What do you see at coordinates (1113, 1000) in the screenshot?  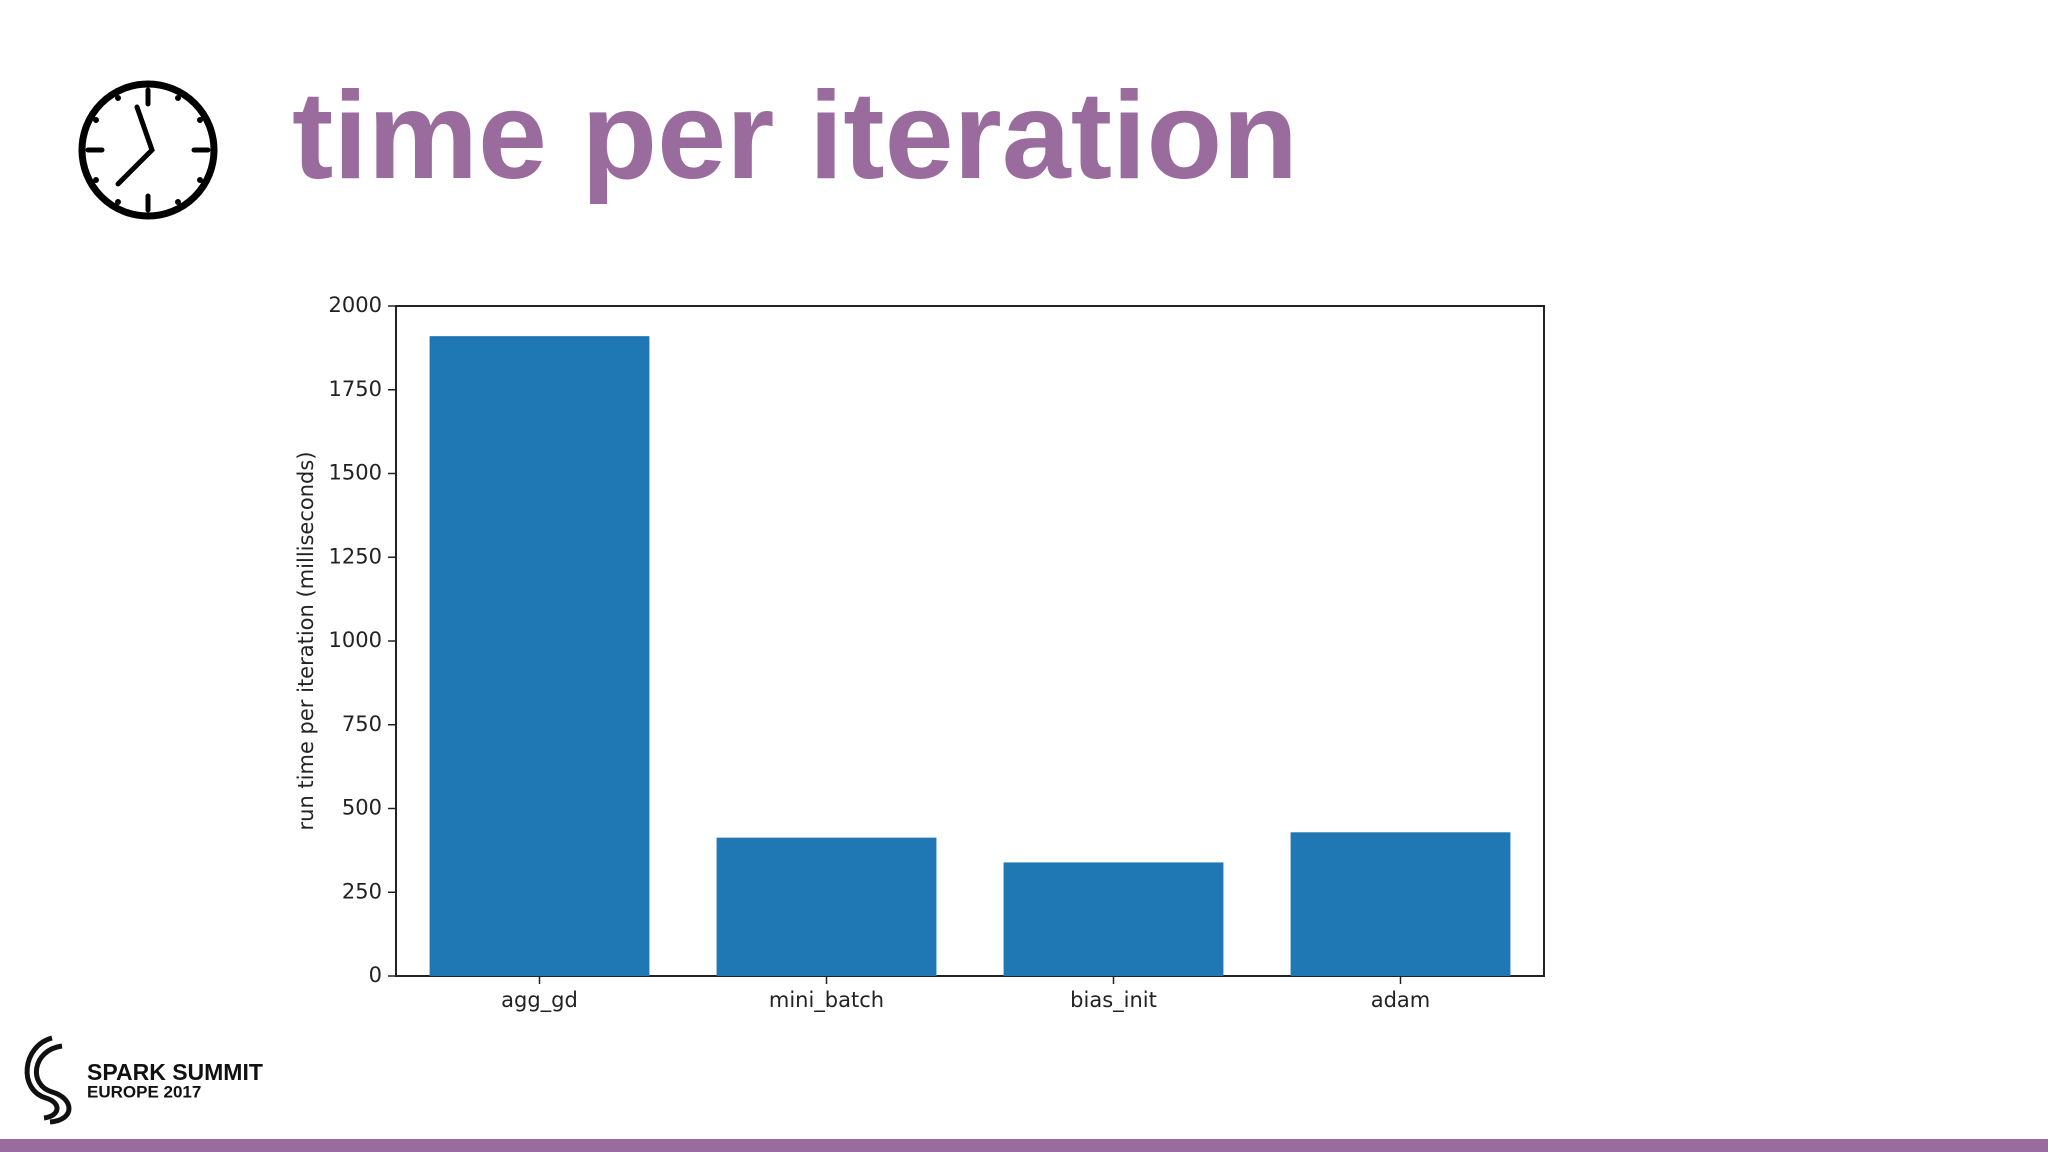 I see `x-tick-label: bias_init` at bounding box center [1113, 1000].